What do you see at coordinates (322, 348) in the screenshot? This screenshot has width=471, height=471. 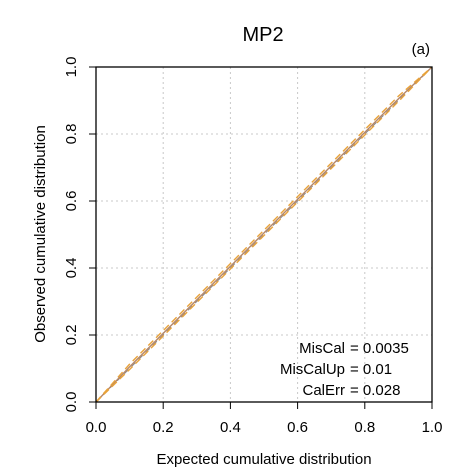 I see `metric-label-0: MisCal` at bounding box center [322, 348].